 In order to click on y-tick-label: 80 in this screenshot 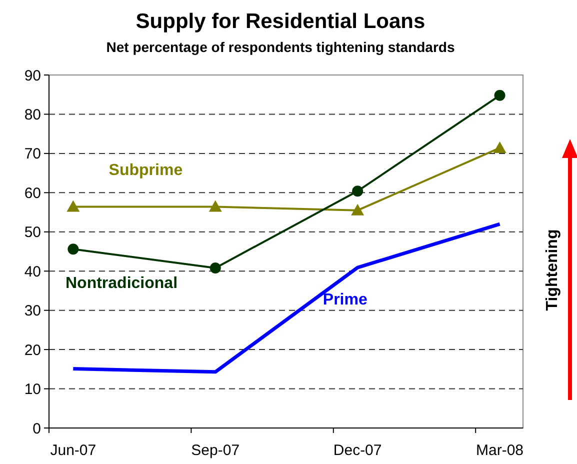, I will do `click(32, 115)`.